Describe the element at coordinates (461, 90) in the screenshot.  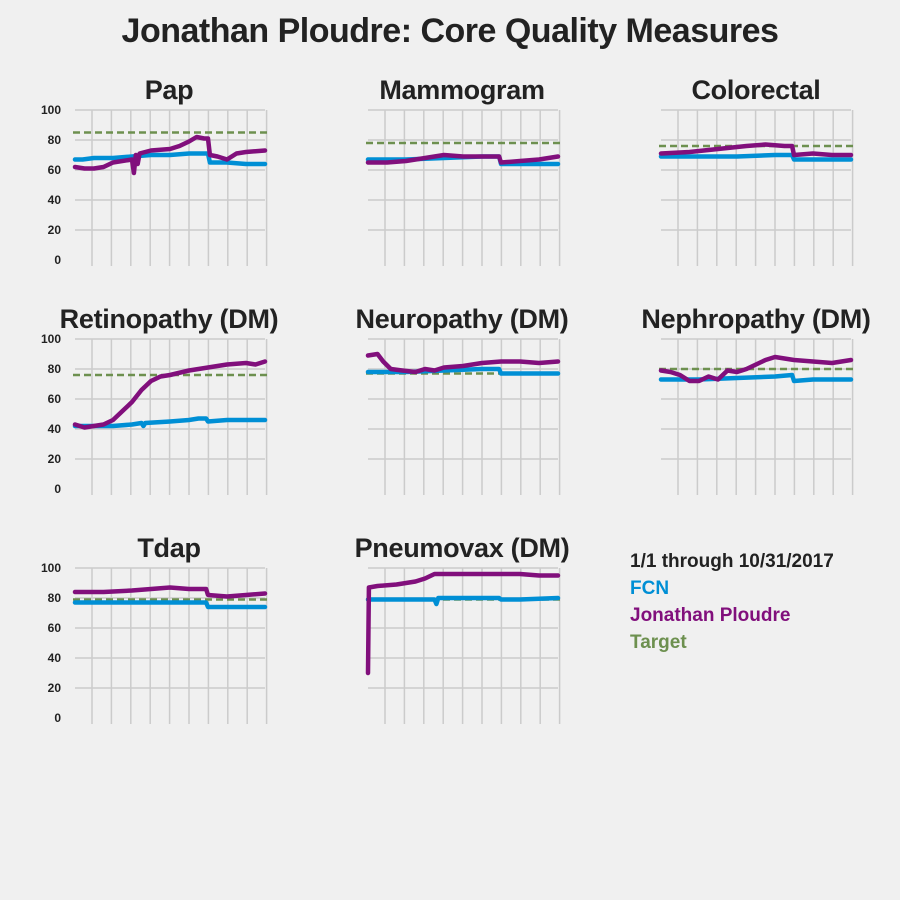
I see `chart-title-mammogram: Mammogram` at that location.